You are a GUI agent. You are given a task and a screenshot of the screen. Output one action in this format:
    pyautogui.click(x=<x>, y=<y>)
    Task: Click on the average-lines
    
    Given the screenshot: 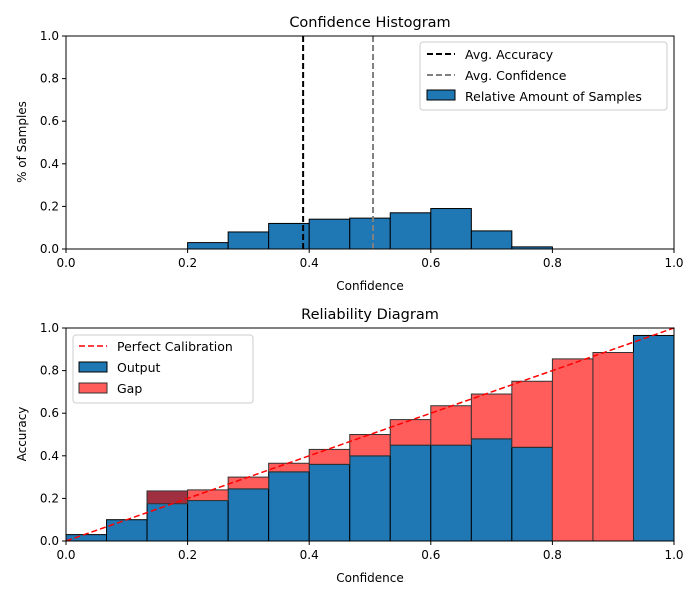 What is the action you would take?
    pyautogui.click(x=338, y=142)
    